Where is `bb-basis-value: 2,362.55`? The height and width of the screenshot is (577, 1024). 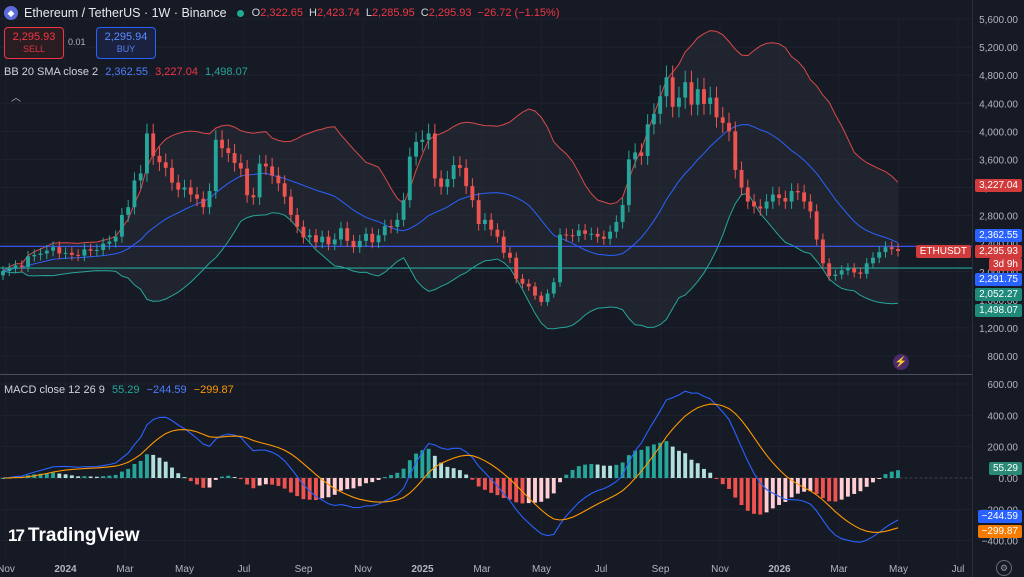 bb-basis-value: 2,362.55 is located at coordinates (127, 72).